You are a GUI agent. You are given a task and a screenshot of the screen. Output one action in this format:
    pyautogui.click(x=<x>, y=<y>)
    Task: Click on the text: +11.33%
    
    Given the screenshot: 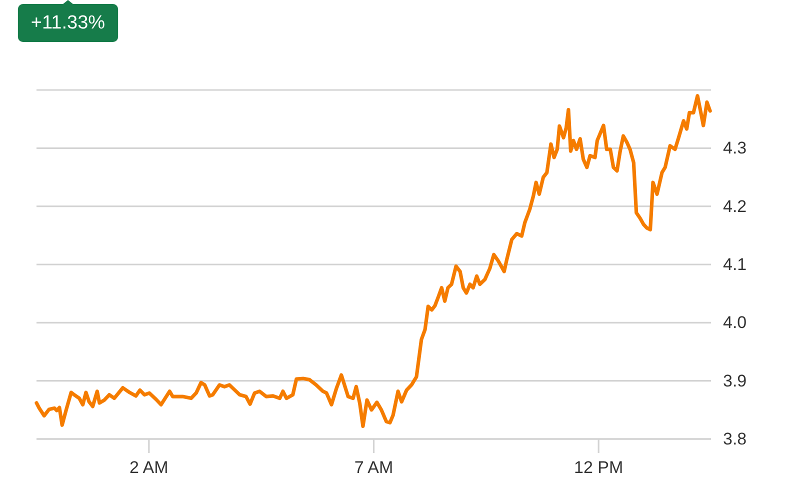 What is the action you would take?
    pyautogui.click(x=68, y=23)
    